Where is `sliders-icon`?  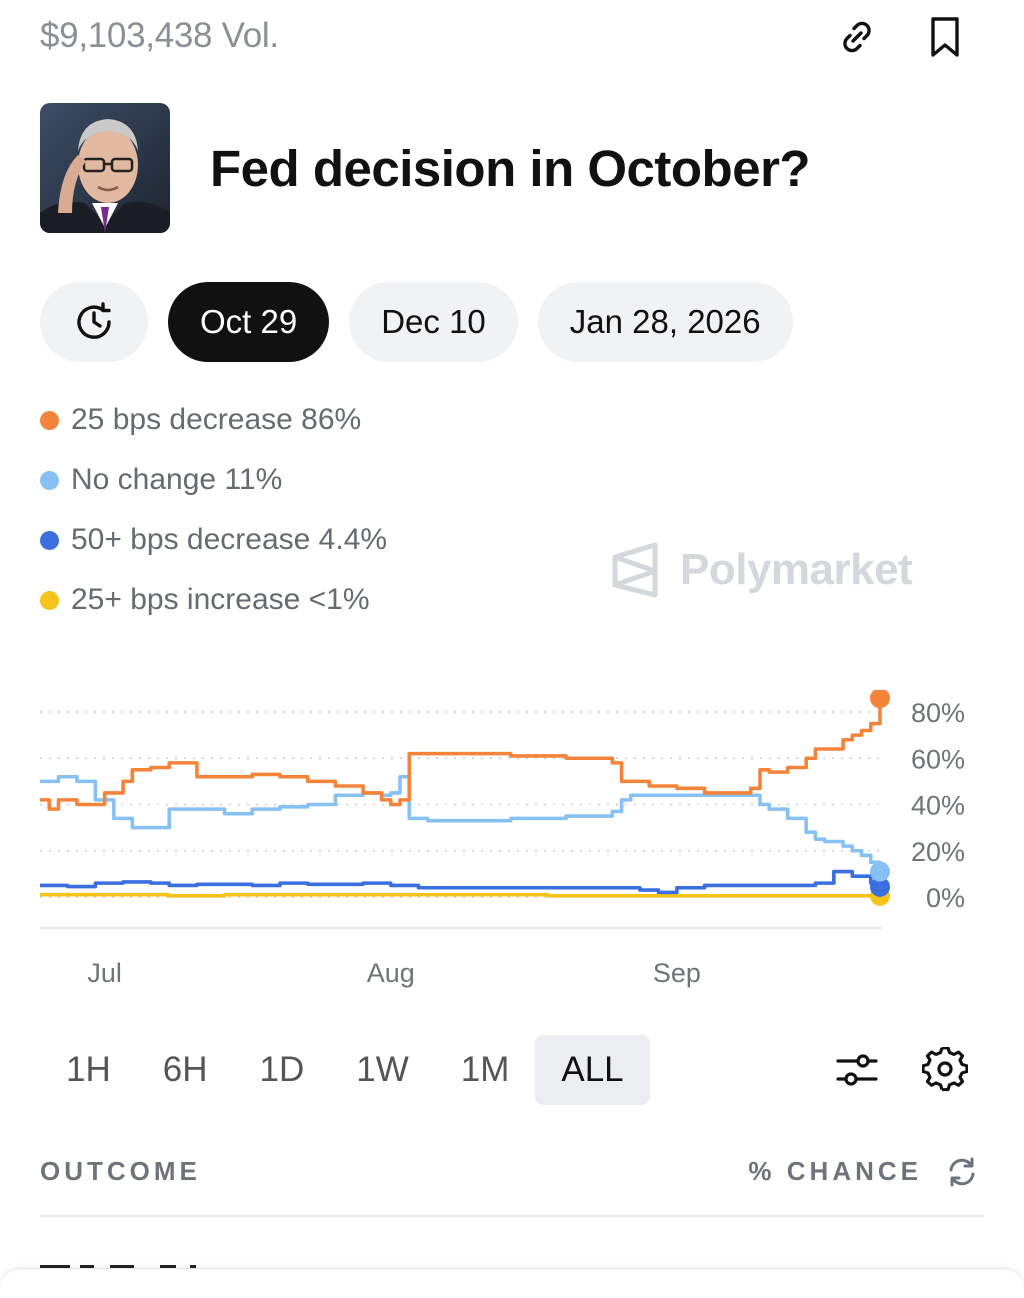 sliders-icon is located at coordinates (857, 1070).